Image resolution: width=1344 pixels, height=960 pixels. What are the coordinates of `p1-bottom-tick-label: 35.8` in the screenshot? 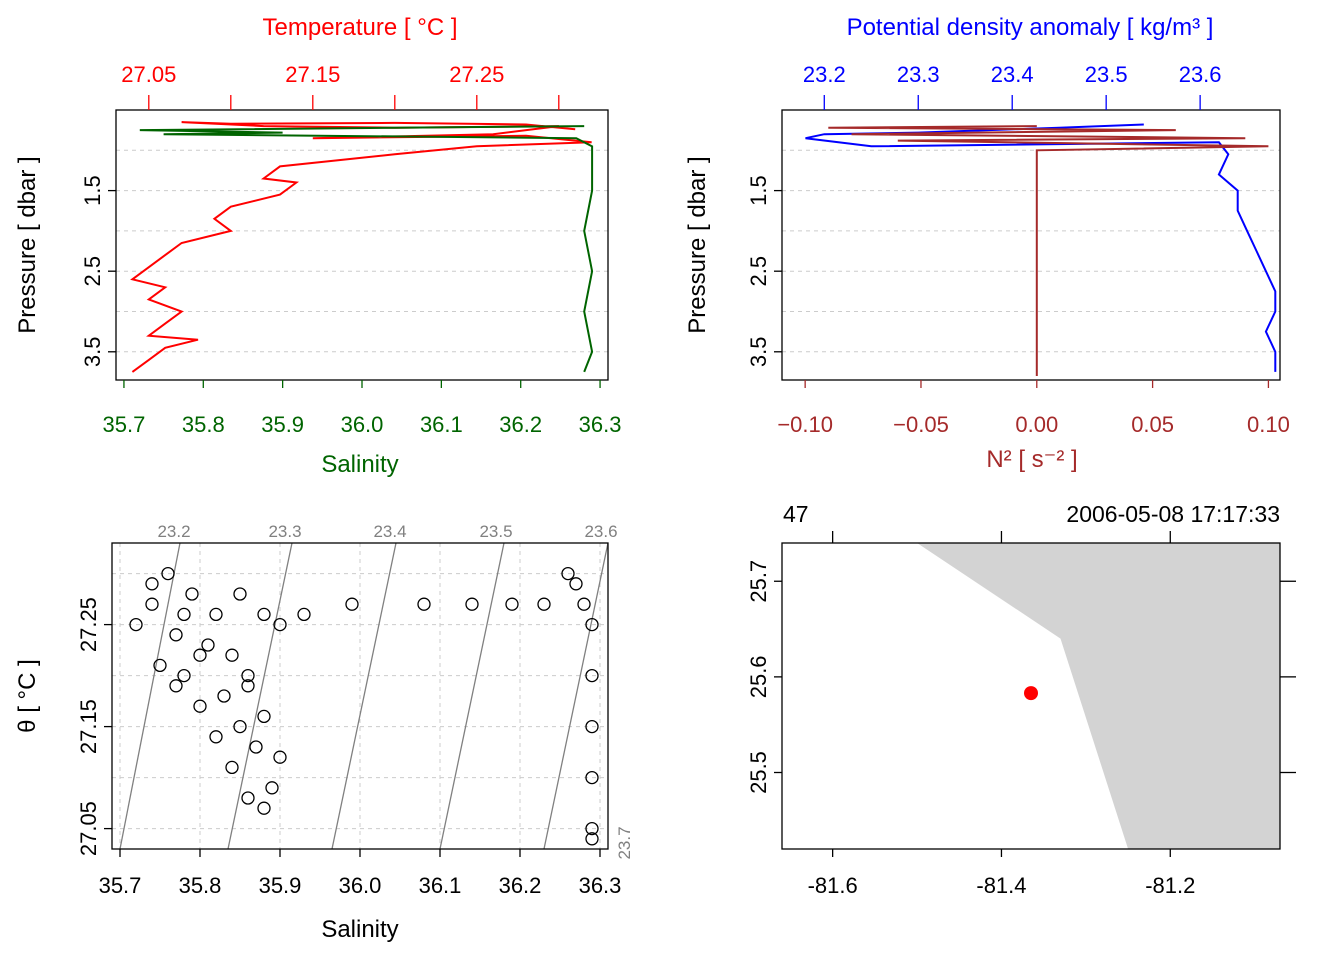 It's located at (203, 424).